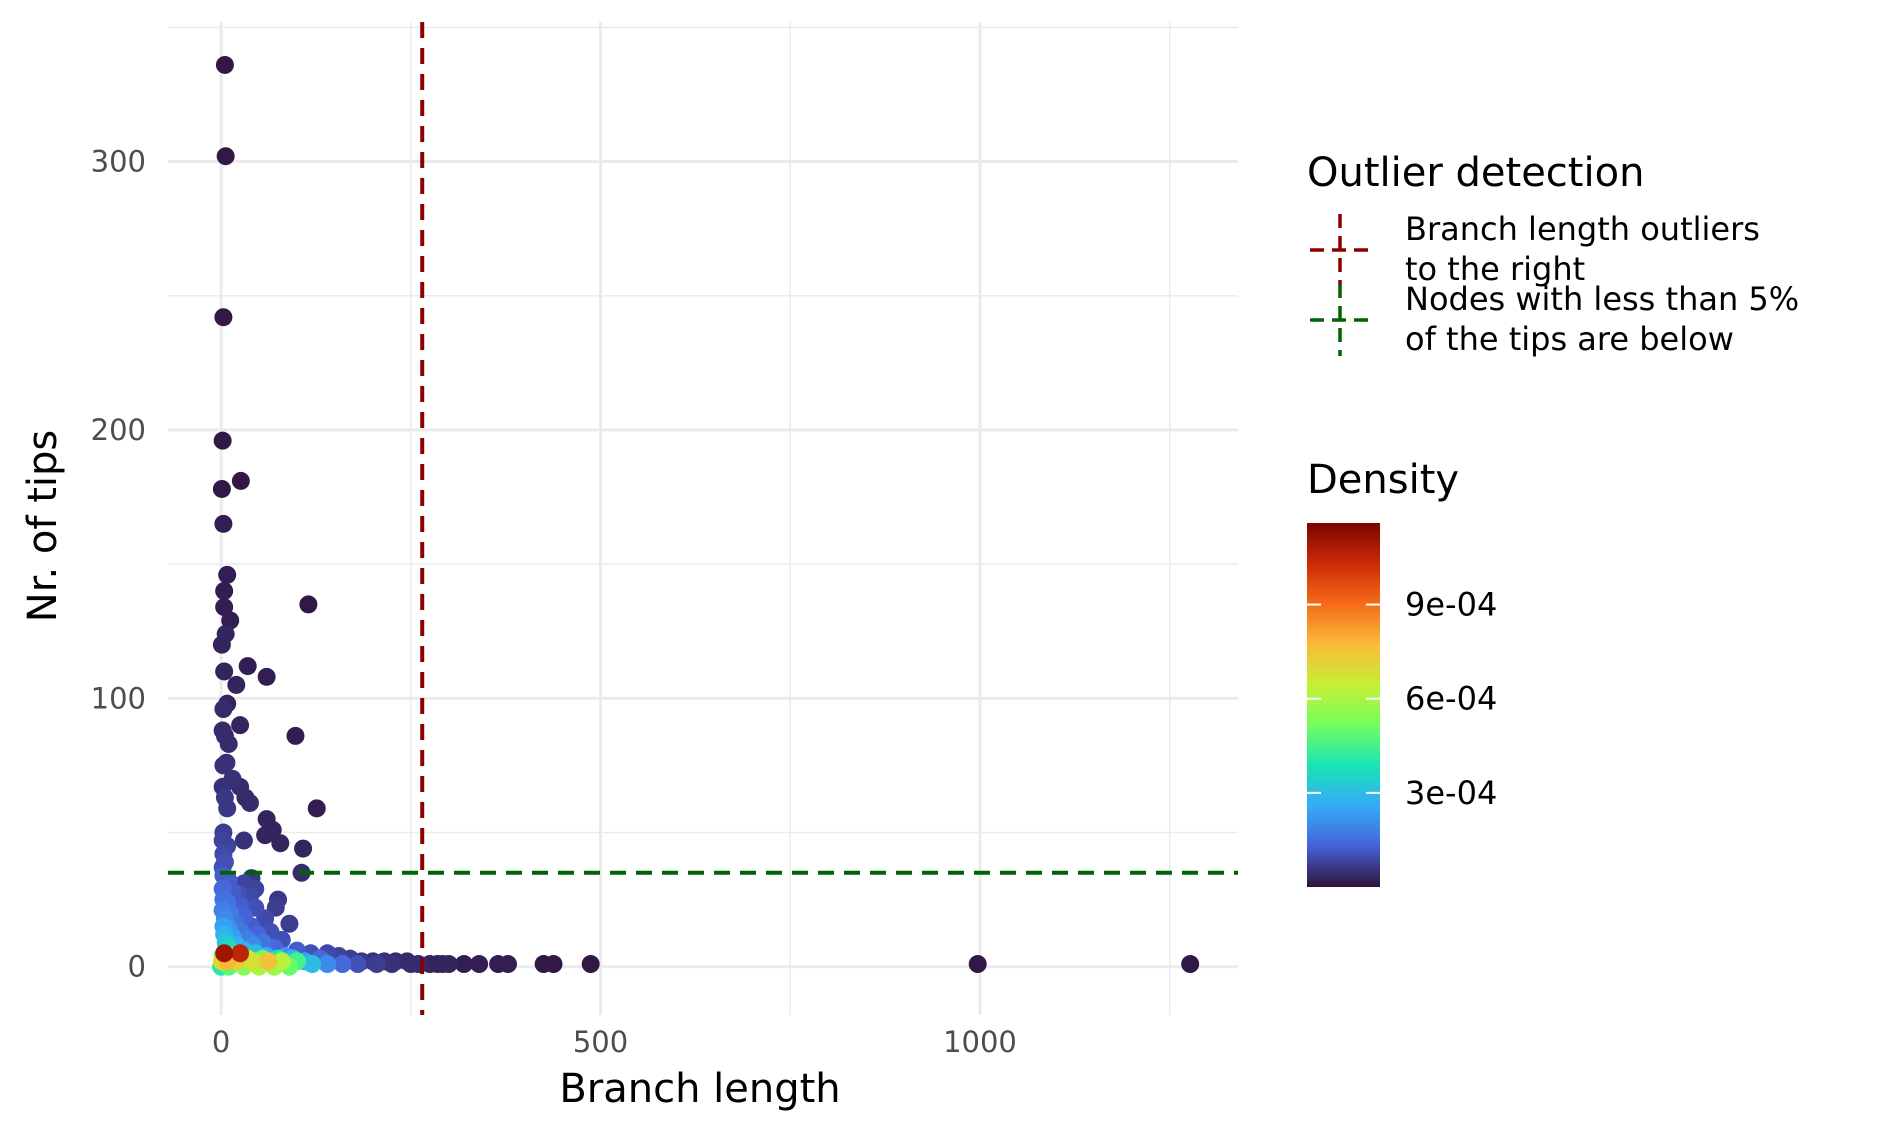  What do you see at coordinates (1402, 672) in the screenshot?
I see `legend-density: Density 3e-04 6e-04 9e-04` at bounding box center [1402, 672].